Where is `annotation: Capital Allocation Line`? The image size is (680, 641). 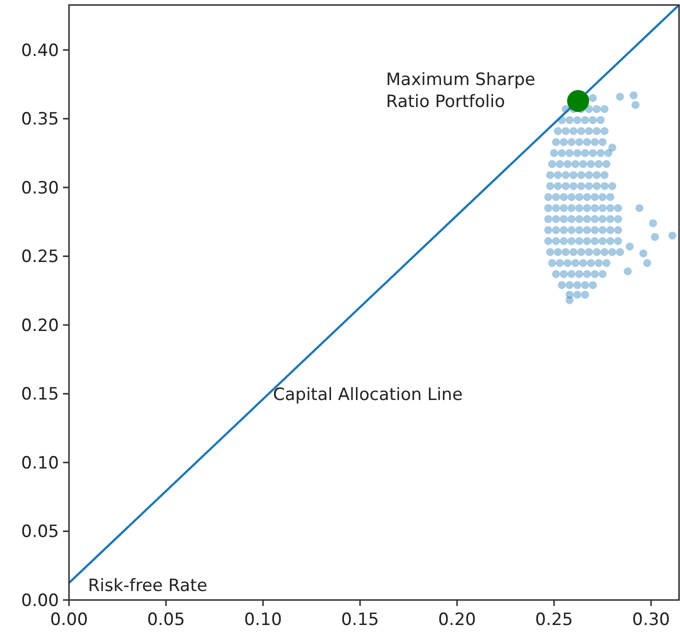
annotation: Capital Allocation Line is located at coordinates (368, 395).